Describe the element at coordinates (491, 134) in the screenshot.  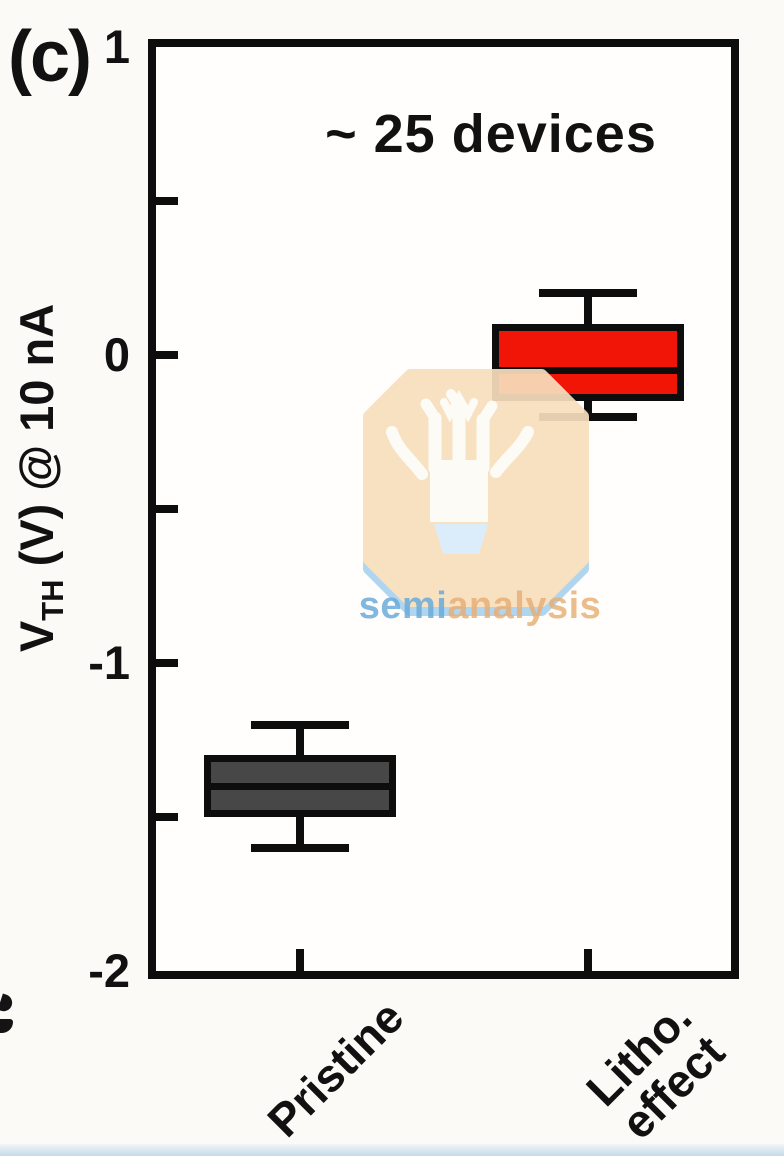
I see `device-count-annotation: ~ 25 devices` at that location.